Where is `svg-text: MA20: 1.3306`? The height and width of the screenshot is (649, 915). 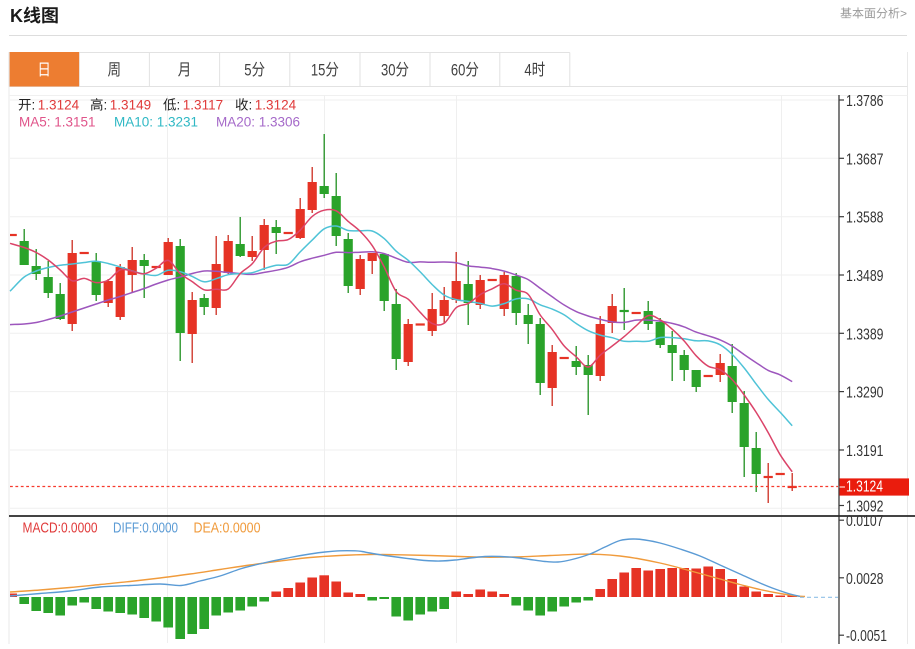
svg-text: MA20: 1.3306 is located at coordinates (258, 122).